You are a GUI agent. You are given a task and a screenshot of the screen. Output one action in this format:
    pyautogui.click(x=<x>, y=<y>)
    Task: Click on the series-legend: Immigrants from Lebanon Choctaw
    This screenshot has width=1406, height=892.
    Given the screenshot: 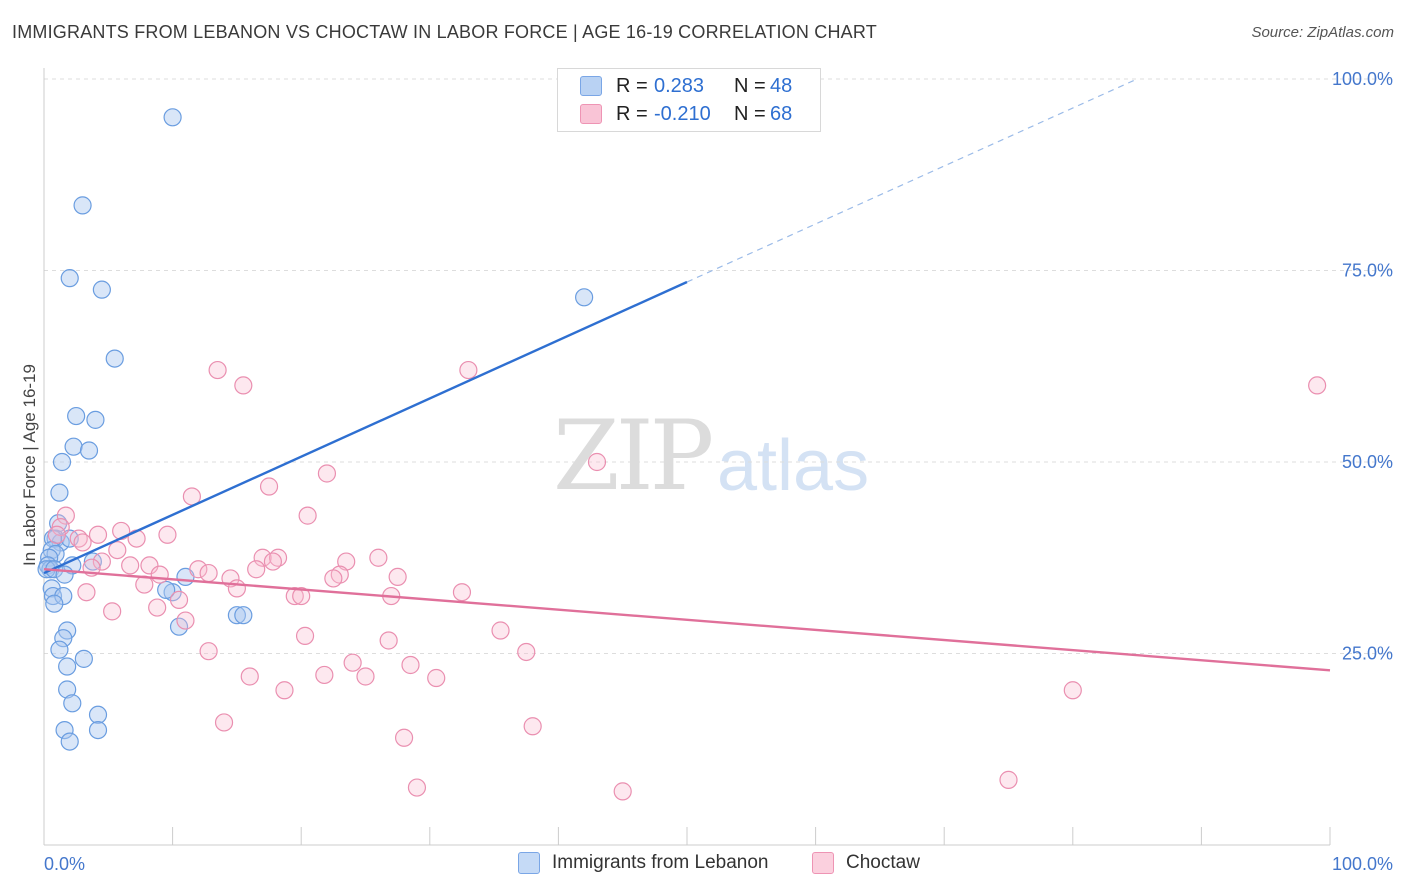 What is the action you would take?
    pyautogui.click(x=703, y=865)
    